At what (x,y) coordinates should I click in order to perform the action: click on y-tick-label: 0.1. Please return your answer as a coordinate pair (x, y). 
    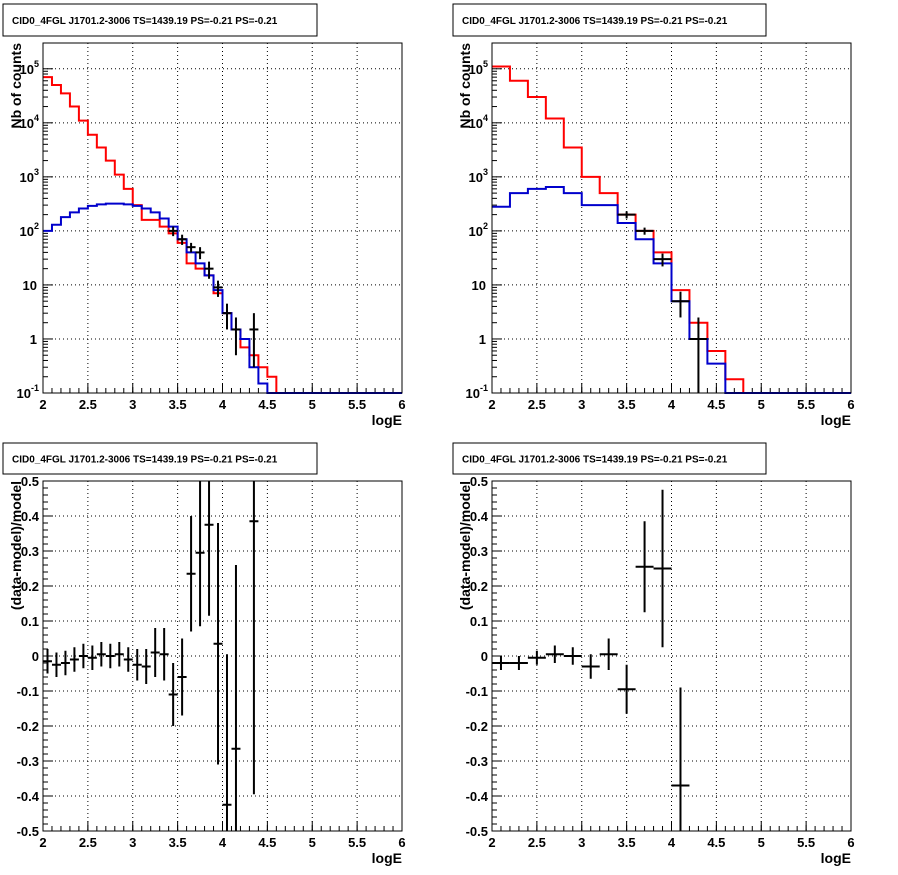
    Looking at the image, I should click on (30, 621).